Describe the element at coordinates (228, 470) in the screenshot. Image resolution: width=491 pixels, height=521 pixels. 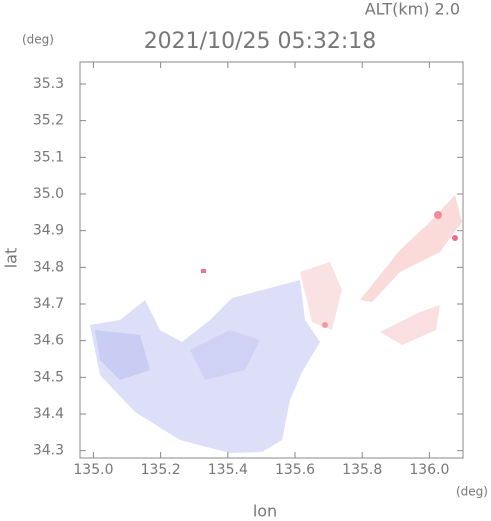
I see `x-tick-label: 135.4` at that location.